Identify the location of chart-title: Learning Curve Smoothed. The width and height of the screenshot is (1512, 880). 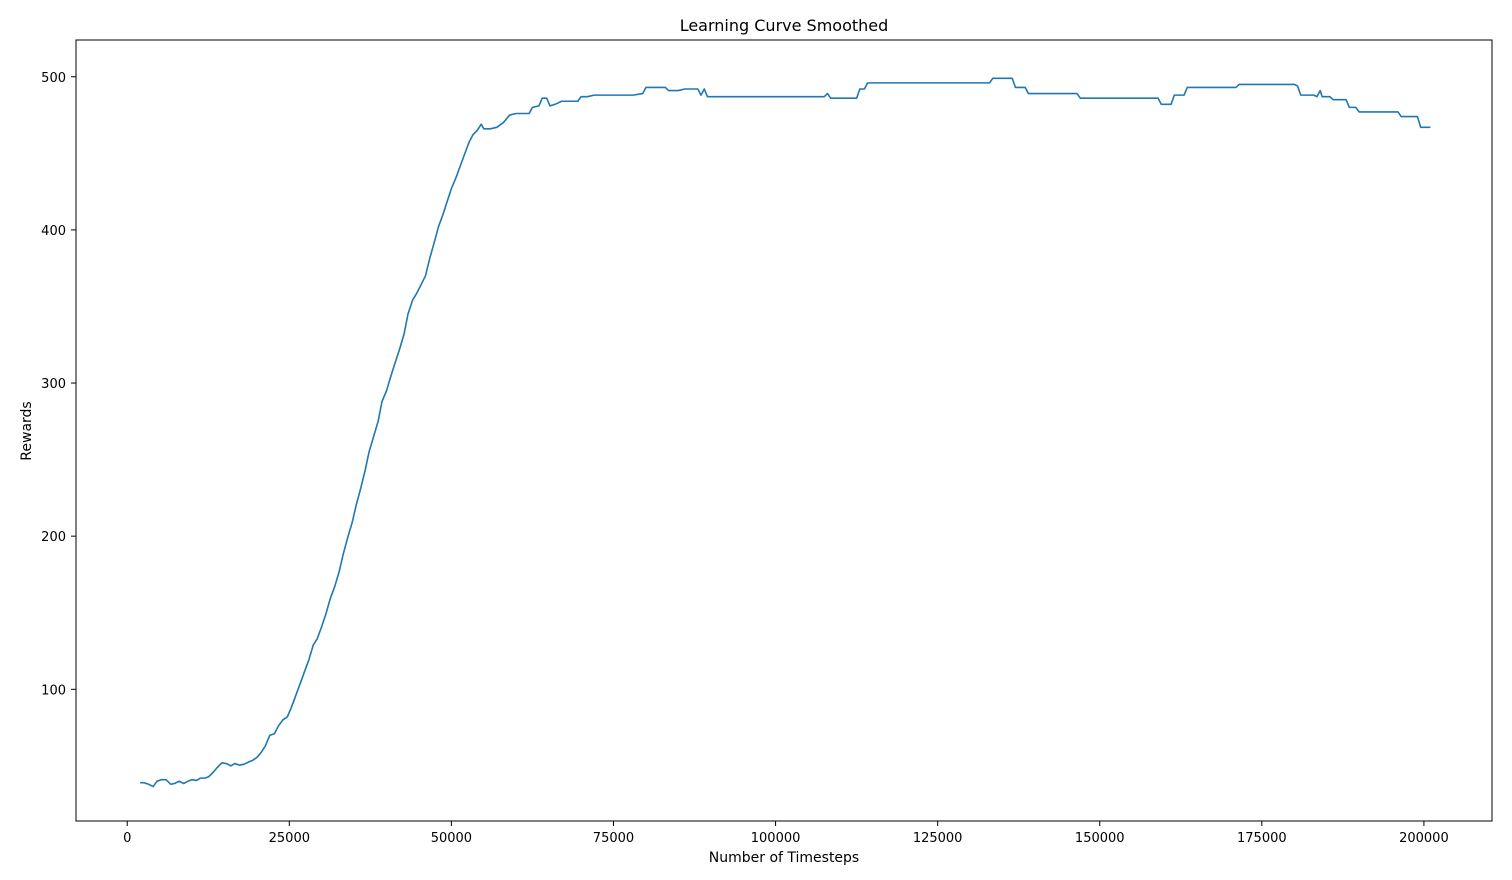
(784, 25).